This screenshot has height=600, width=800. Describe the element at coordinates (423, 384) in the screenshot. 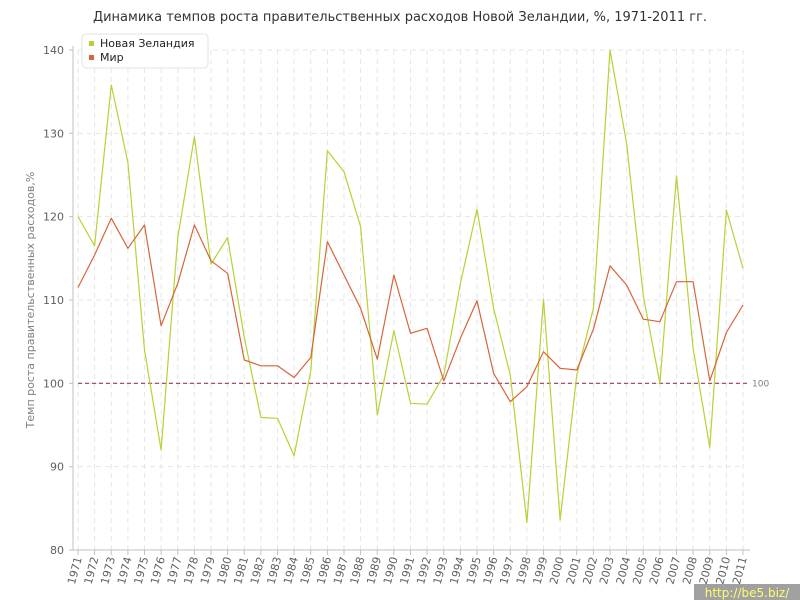

I see `reference-line-group: 100` at that location.